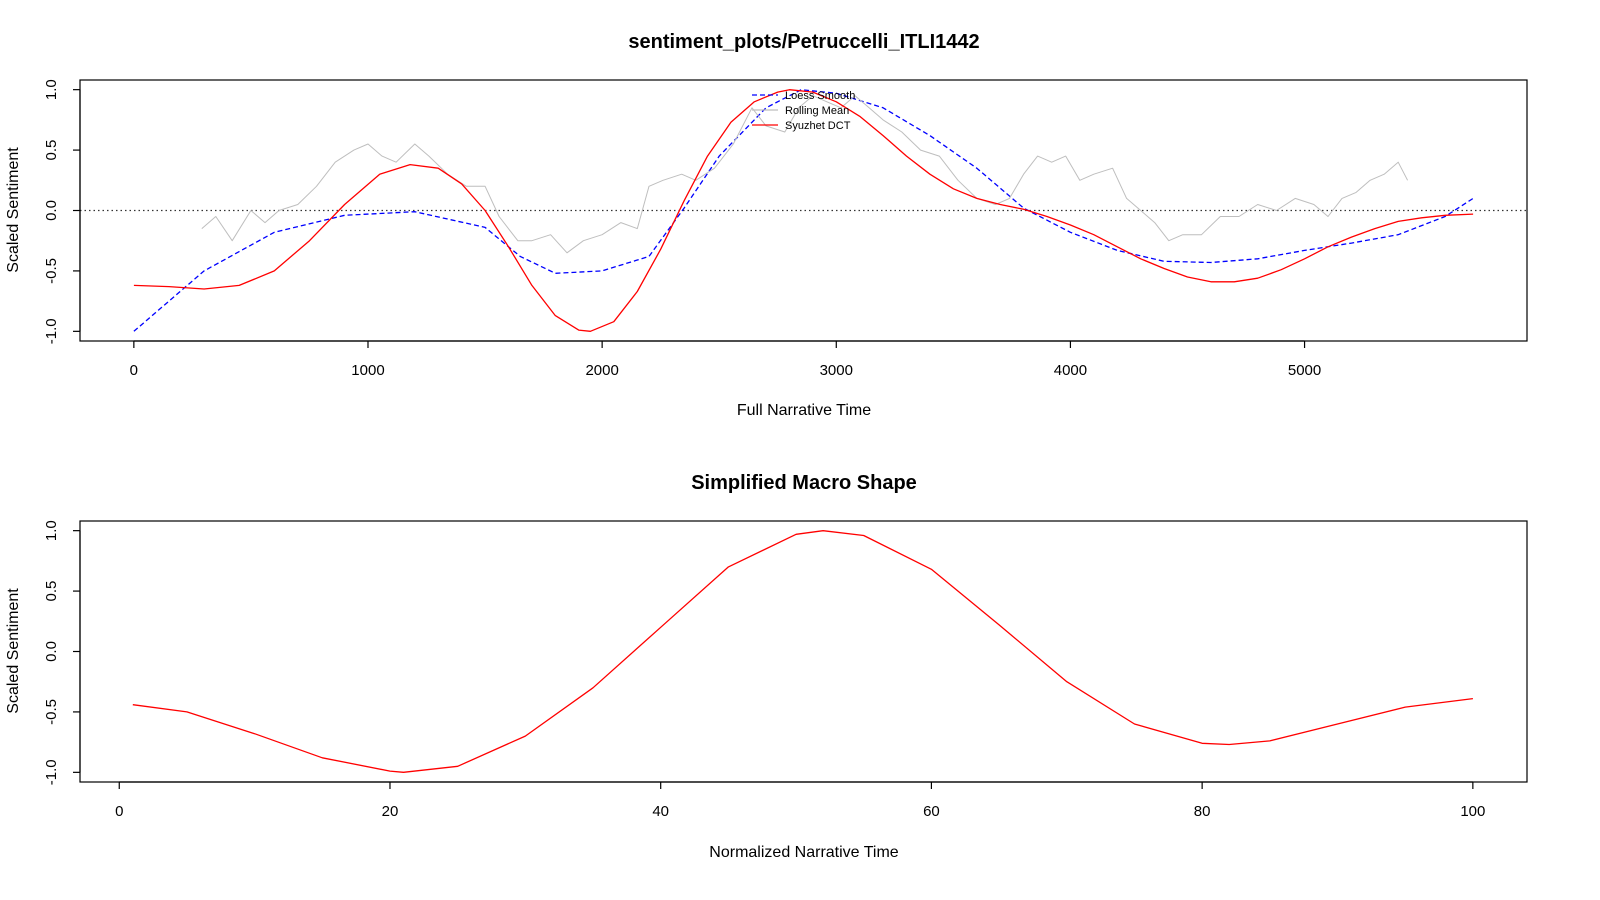  I want to click on x-tick-label: 40, so click(660, 811).